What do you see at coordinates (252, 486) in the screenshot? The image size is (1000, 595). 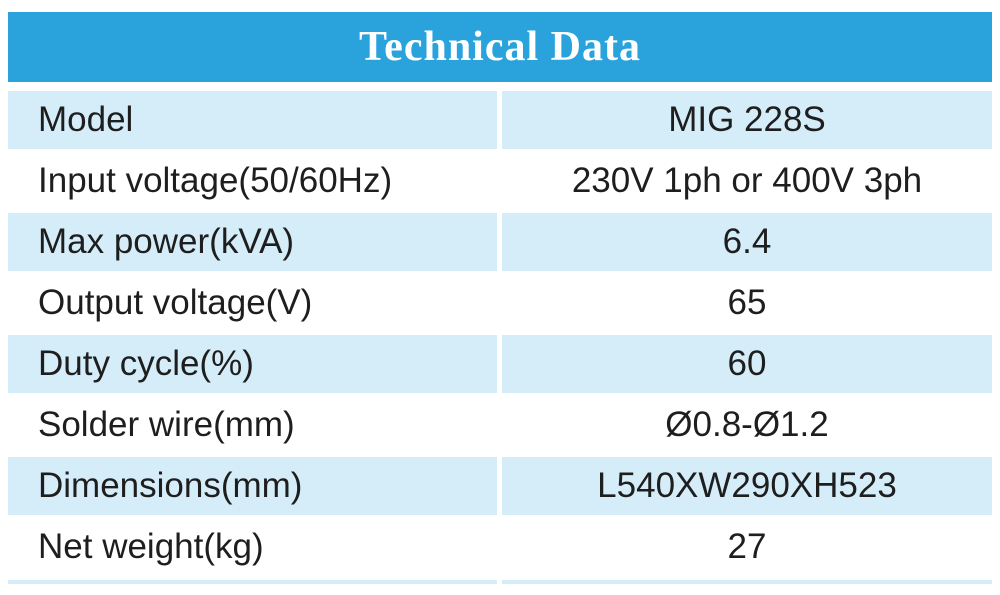 I see `row-label: Dimensions(mm)` at bounding box center [252, 486].